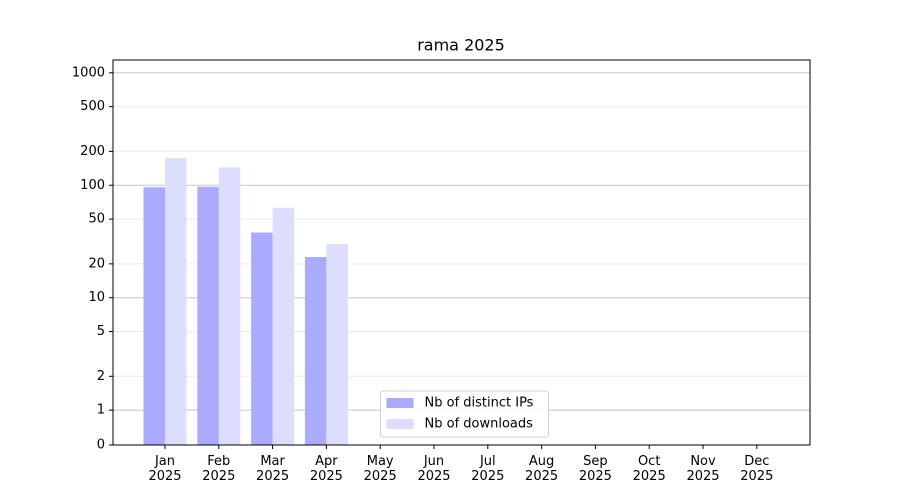 The width and height of the screenshot is (900, 500). Describe the element at coordinates (595, 469) in the screenshot. I see `x-tick-label: Sep 2025` at that location.